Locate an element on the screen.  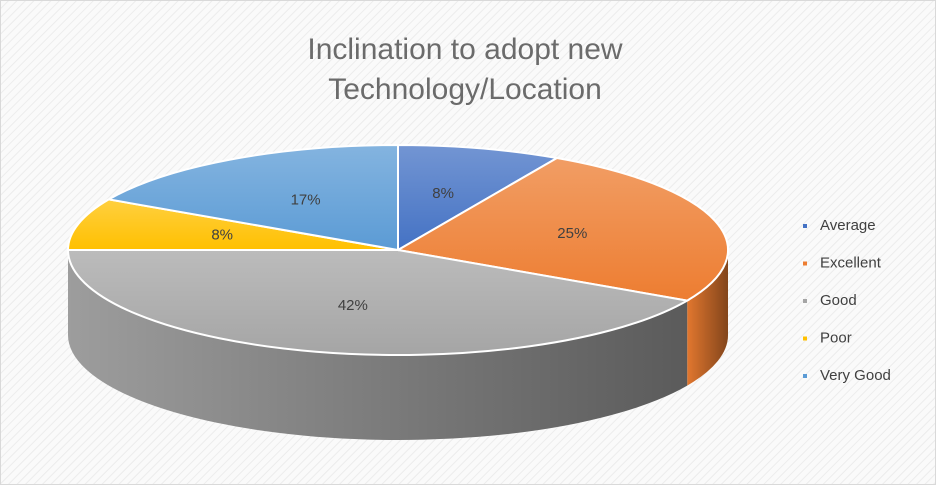
data-label: 25% is located at coordinates (572, 233).